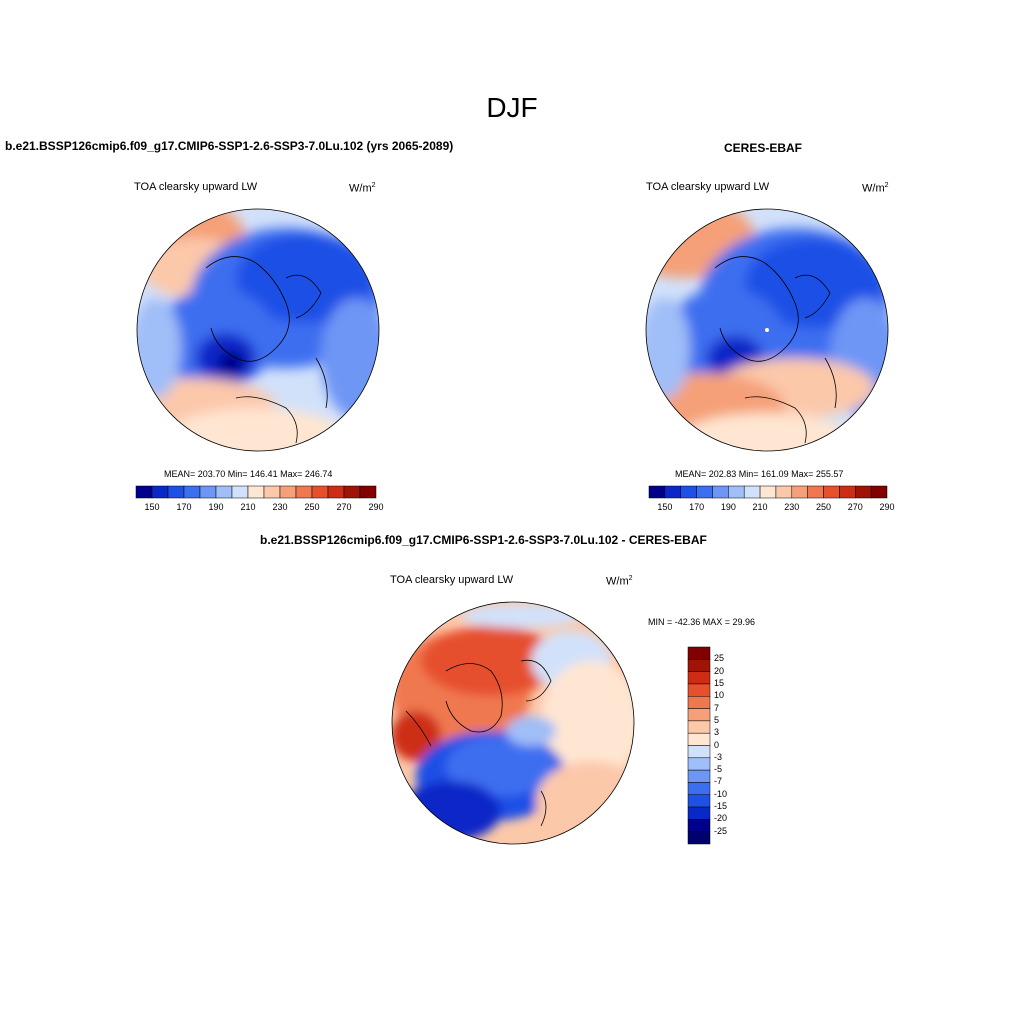 The width and height of the screenshot is (1024, 1024). I want to click on colorbar-label: -10, so click(721, 793).